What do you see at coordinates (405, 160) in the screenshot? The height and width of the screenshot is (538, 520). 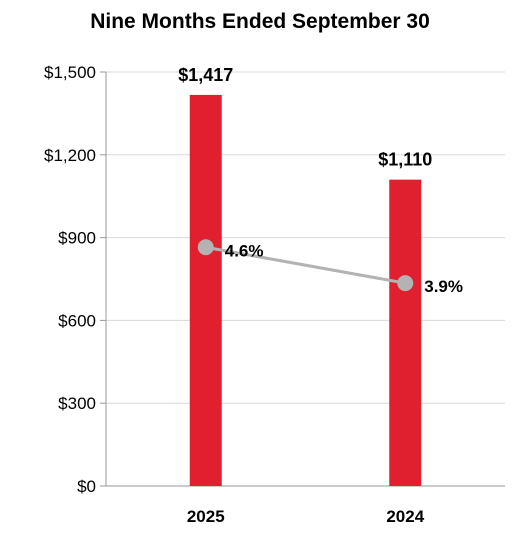 I see `bar-value-label: $1,110` at bounding box center [405, 160].